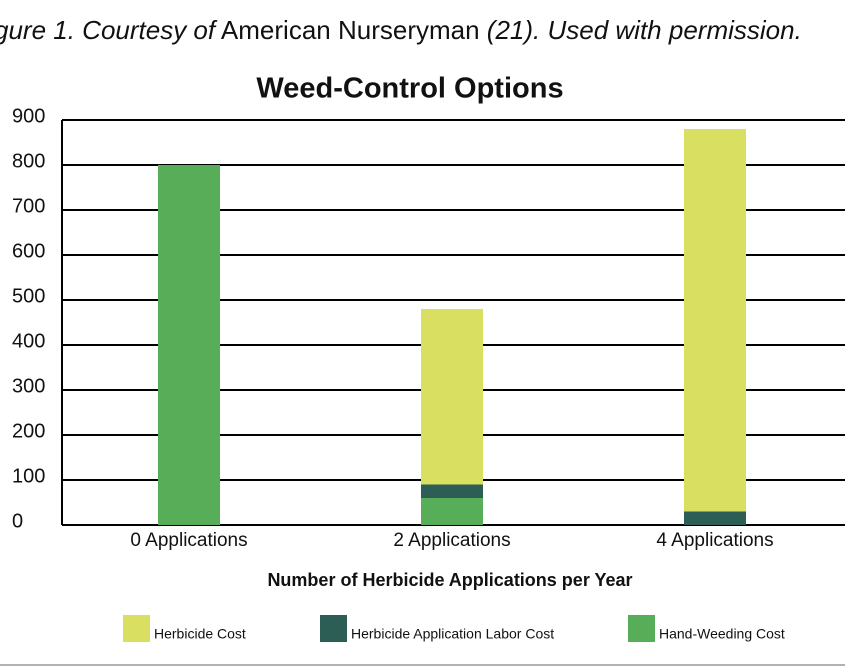 Image resolution: width=845 pixels, height=671 pixels. What do you see at coordinates (722, 634) in the screenshot?
I see `legend-label: Hand-Weeding Cost` at bounding box center [722, 634].